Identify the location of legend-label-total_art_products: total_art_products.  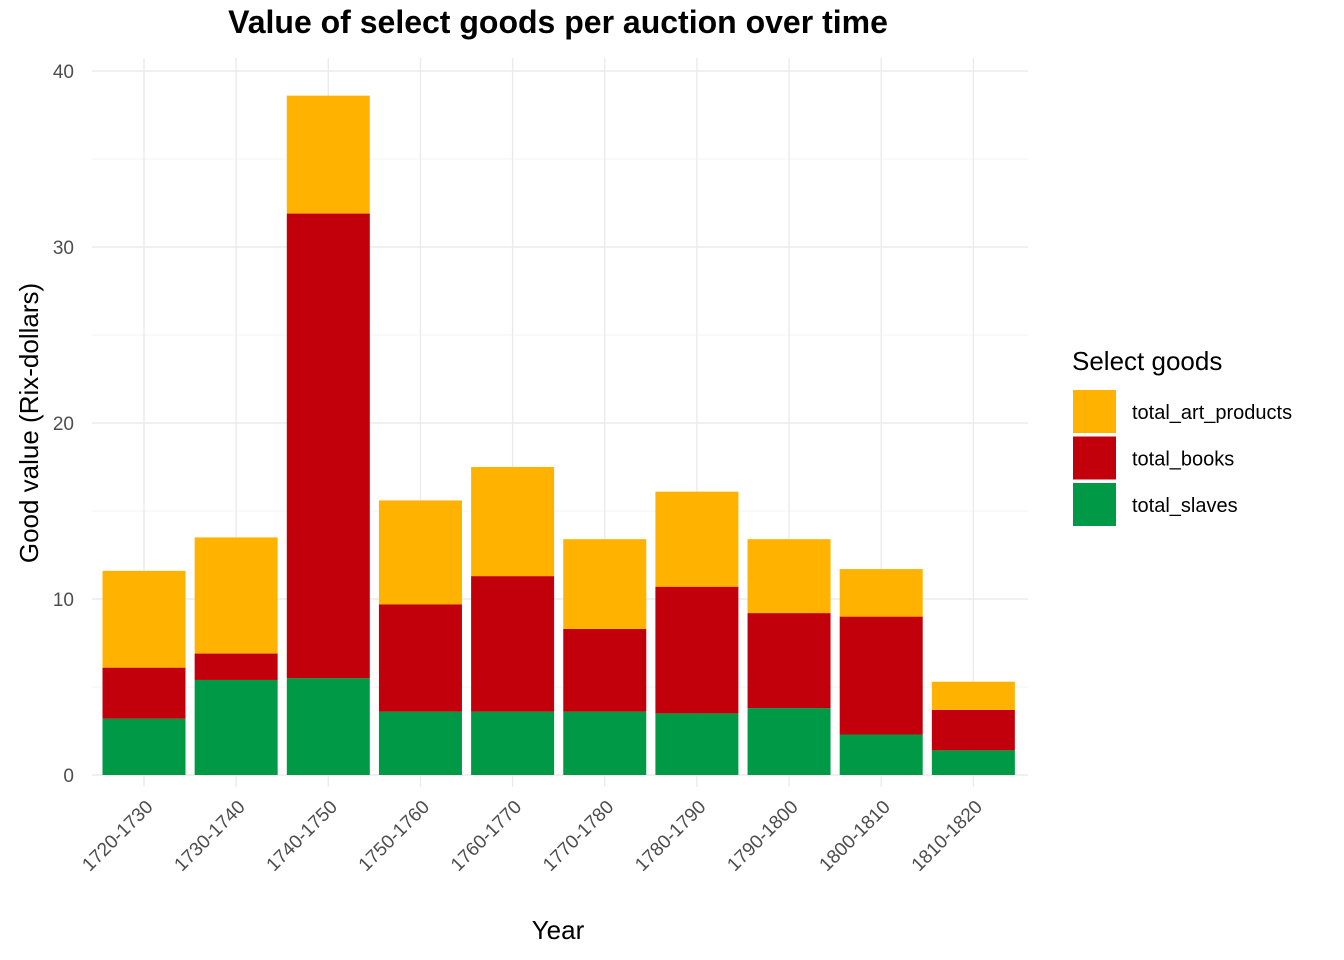
(1212, 413).